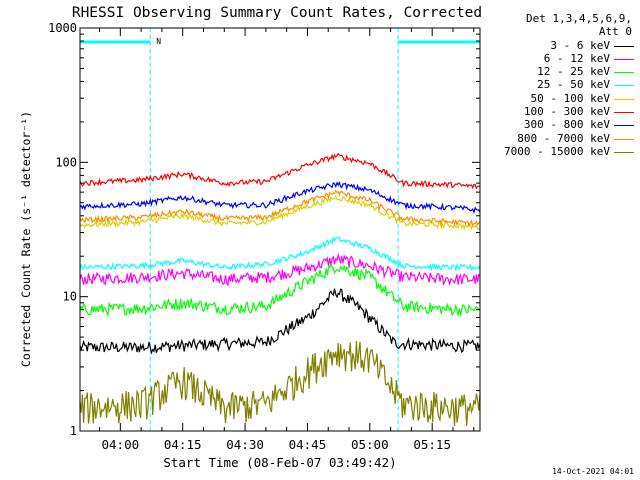 Image resolution: width=640 pixels, height=480 pixels. I want to click on legend-entry-label: 25 - 50 keV, so click(573, 85).